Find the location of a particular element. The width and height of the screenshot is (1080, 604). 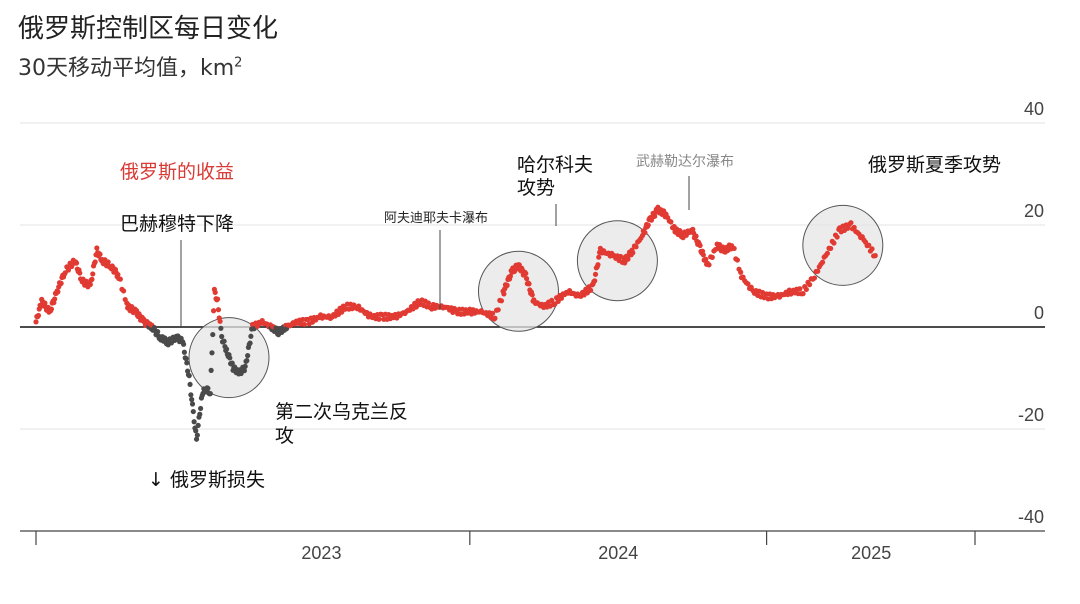

annotation-kharkiv-line1: 哈尔科夫 is located at coordinates (555, 165).